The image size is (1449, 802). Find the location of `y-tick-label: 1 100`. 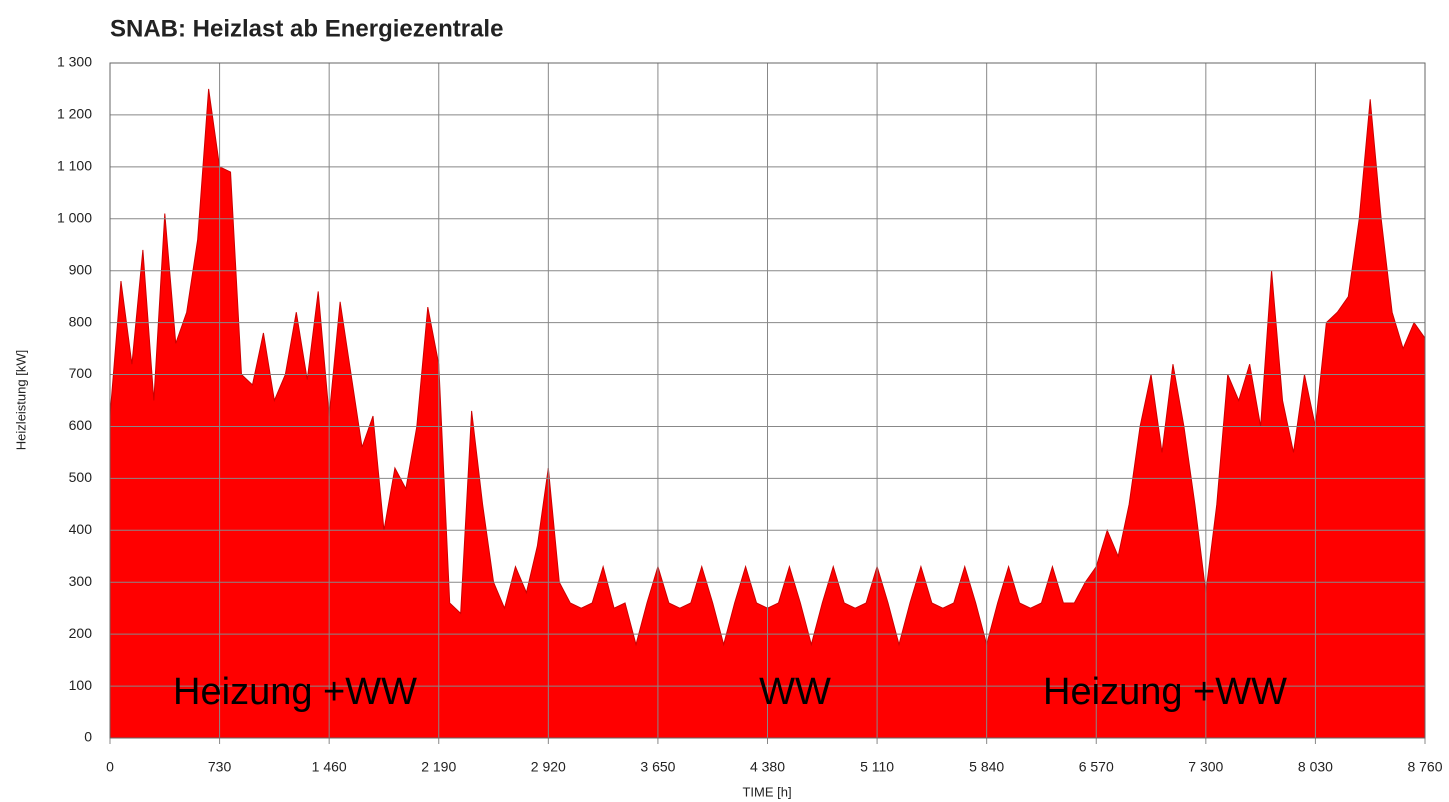

y-tick-label: 1 100 is located at coordinates (74, 166).